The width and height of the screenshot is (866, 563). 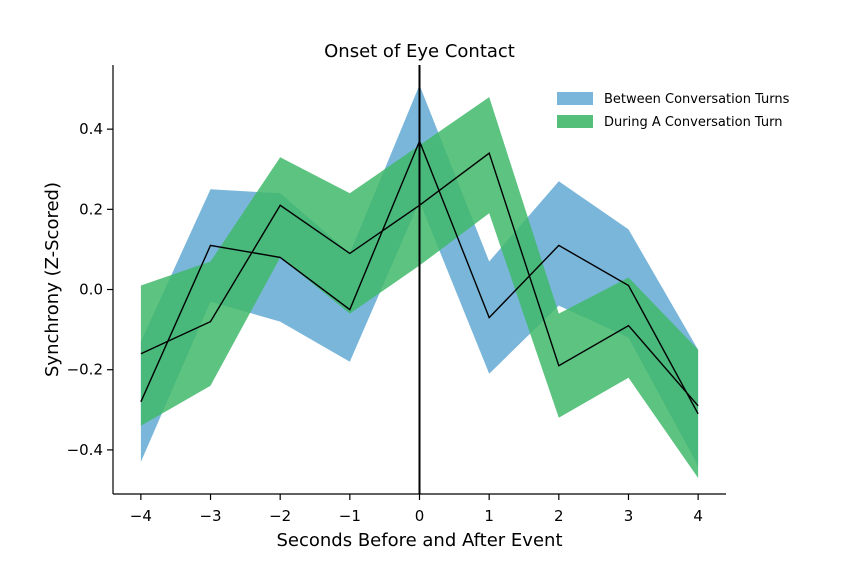 I want to click on y-ticks: −0.4 −0.2 0.0 0.2 0.4, so click(x=90, y=289).